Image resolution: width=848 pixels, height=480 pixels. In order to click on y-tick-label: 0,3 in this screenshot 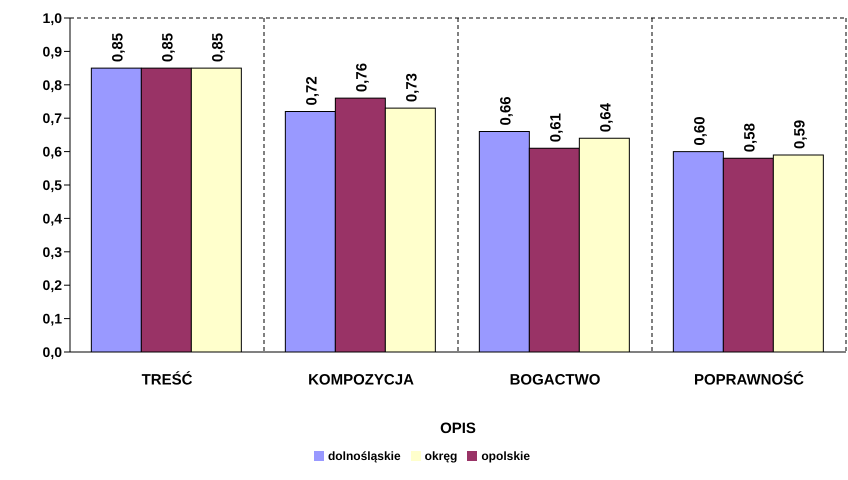, I will do `click(52, 252)`.